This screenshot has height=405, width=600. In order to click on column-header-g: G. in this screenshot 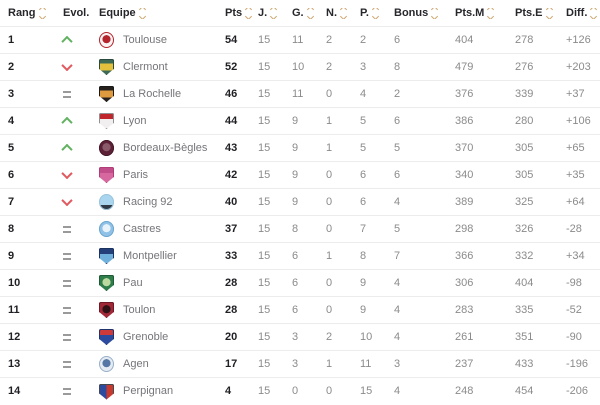, I will do `click(309, 13)`.